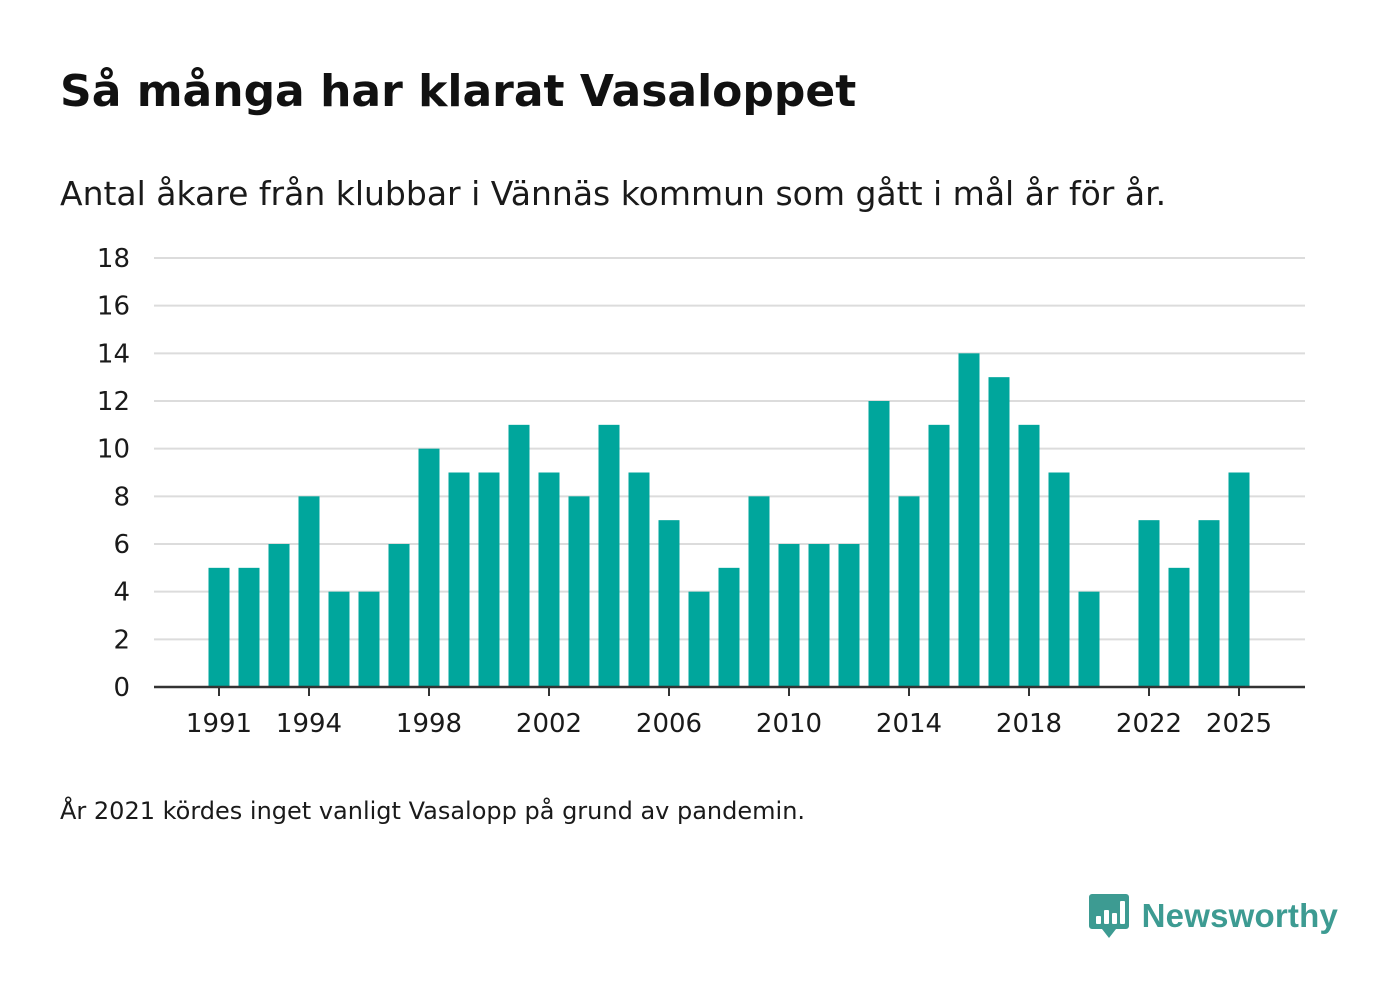 The width and height of the screenshot is (1400, 1000). I want to click on x-axis, so click(729, 690).